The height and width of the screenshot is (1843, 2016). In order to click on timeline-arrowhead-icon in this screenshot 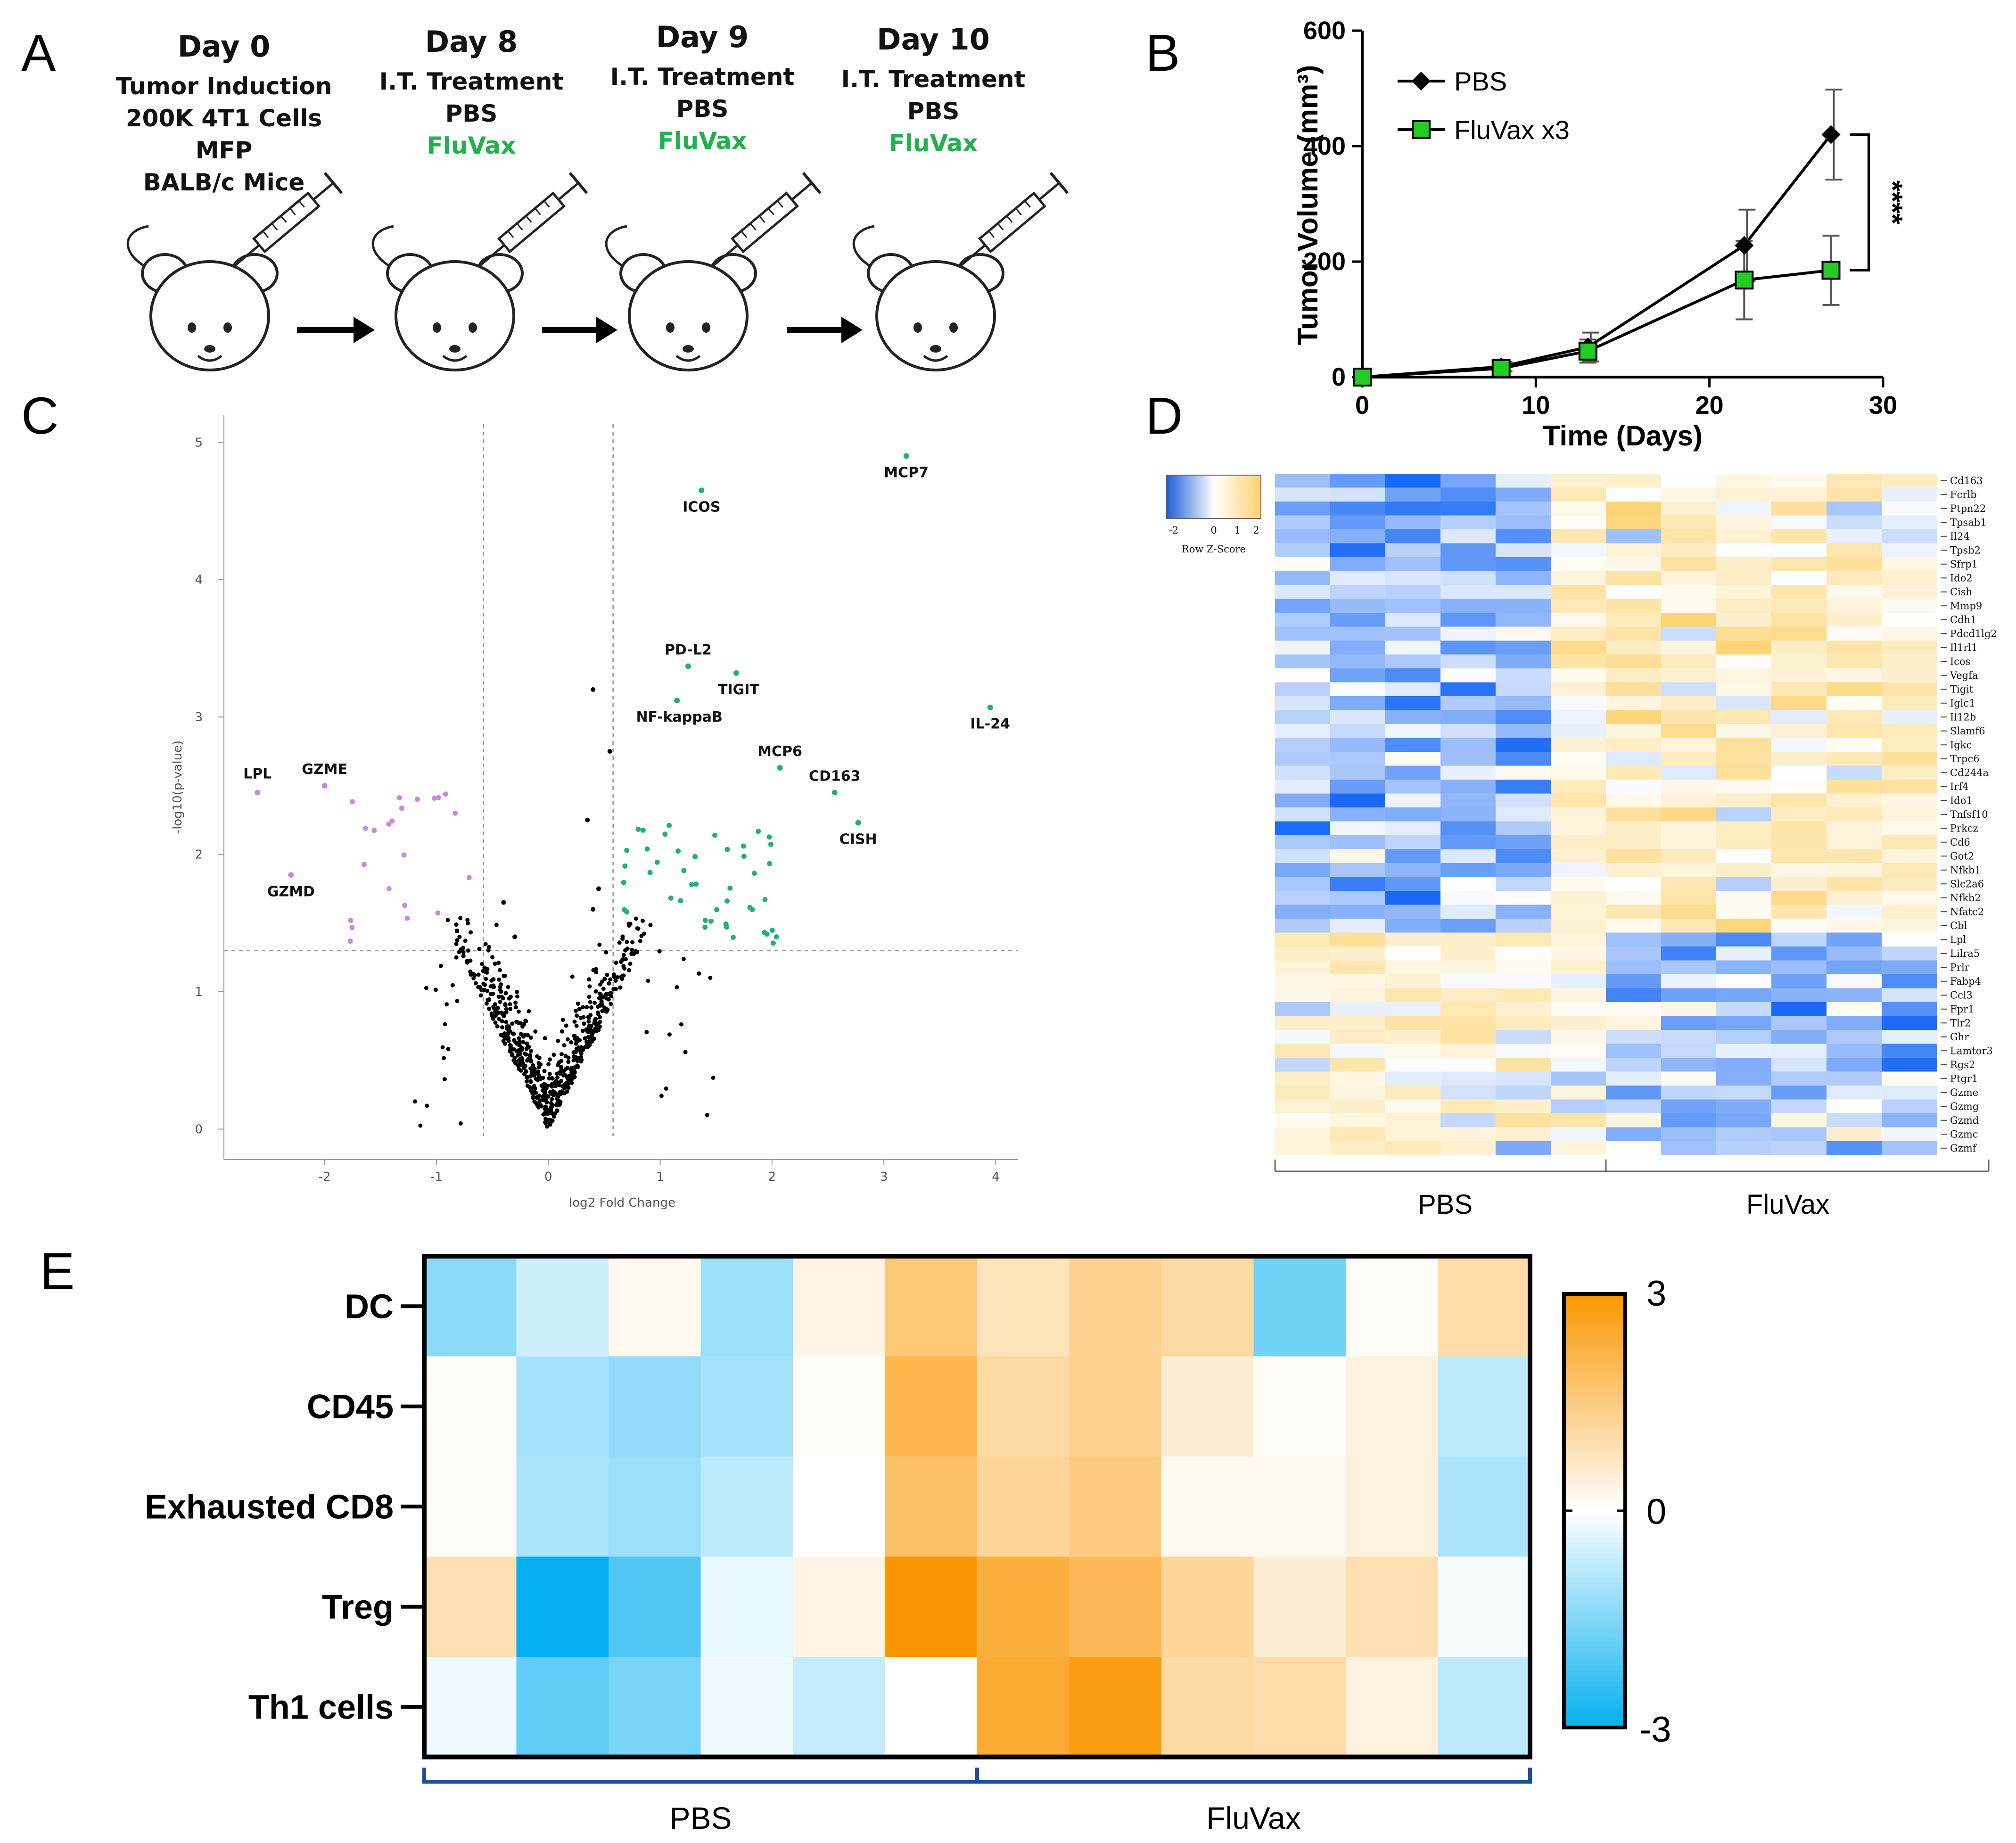, I will do `click(852, 330)`.